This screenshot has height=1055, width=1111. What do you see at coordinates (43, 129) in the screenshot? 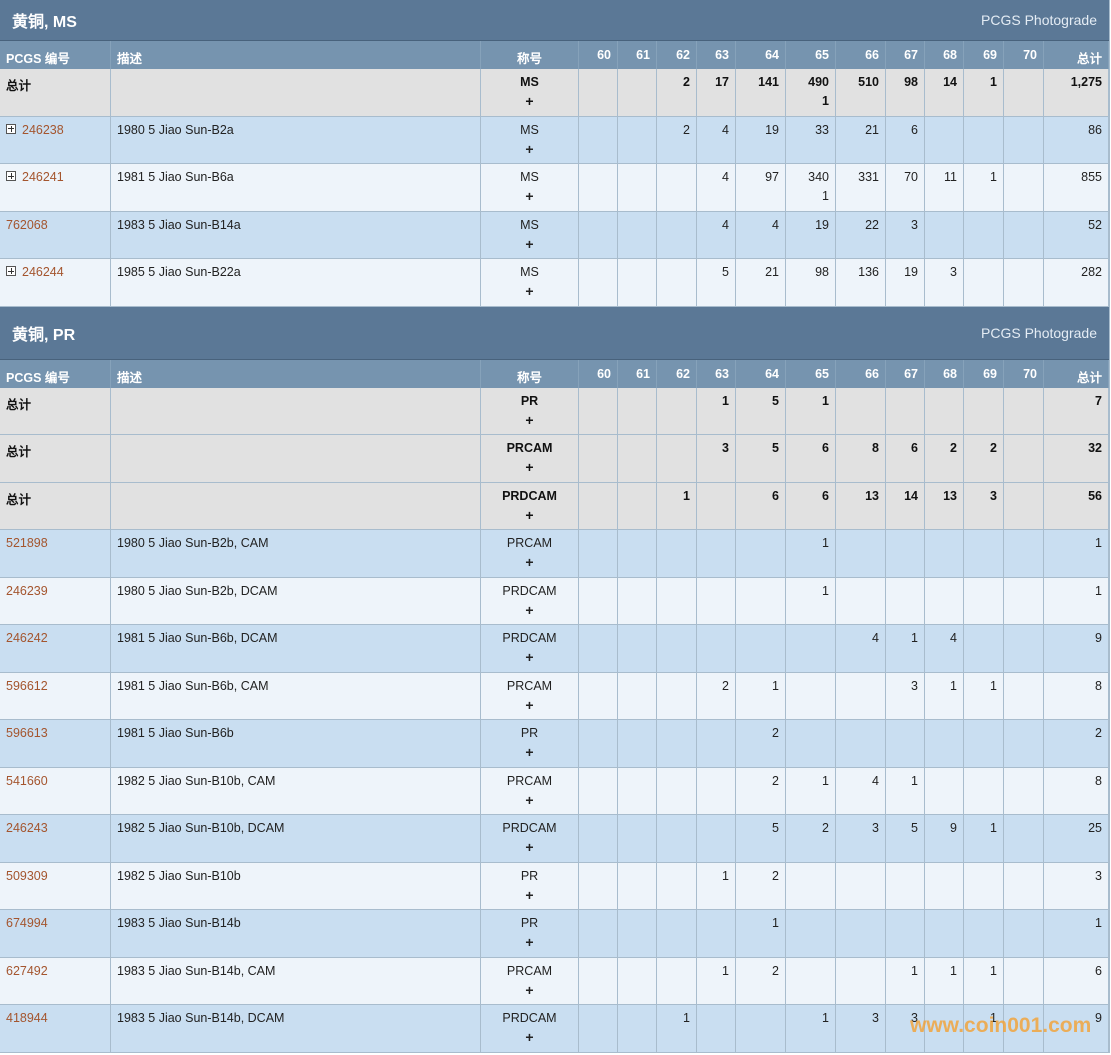
I see `pcgs-number-link: 246238` at bounding box center [43, 129].